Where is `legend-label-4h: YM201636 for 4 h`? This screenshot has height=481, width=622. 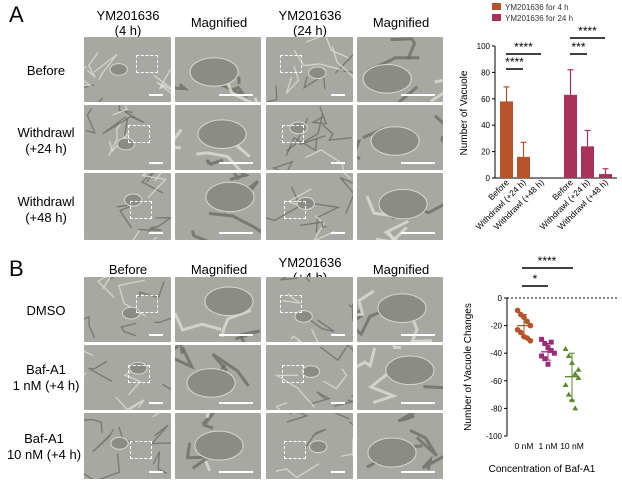
legend-label-4h: YM201636 for 4 h is located at coordinates (537, 7).